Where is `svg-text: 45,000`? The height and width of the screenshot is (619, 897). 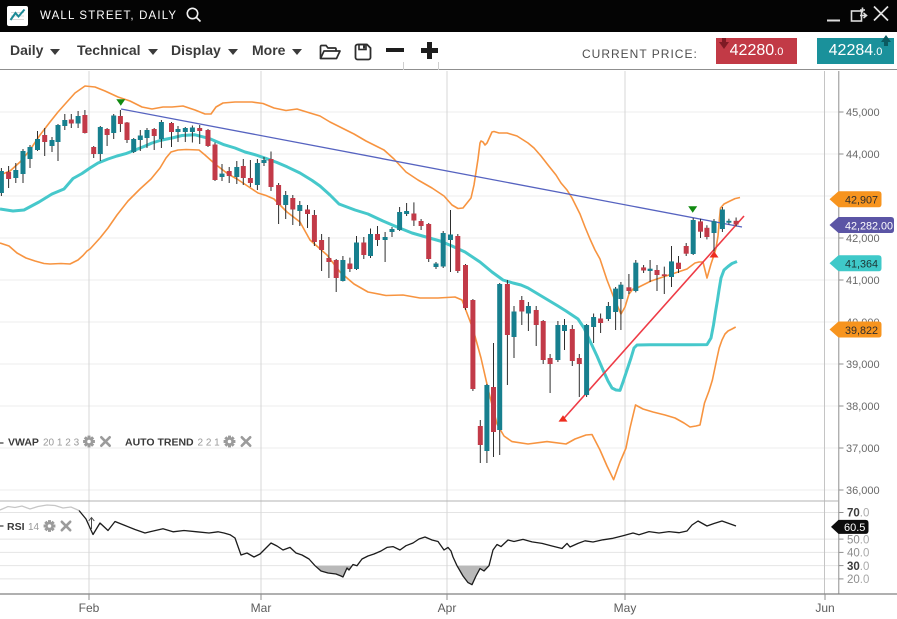
svg-text: 45,000 is located at coordinates (863, 113).